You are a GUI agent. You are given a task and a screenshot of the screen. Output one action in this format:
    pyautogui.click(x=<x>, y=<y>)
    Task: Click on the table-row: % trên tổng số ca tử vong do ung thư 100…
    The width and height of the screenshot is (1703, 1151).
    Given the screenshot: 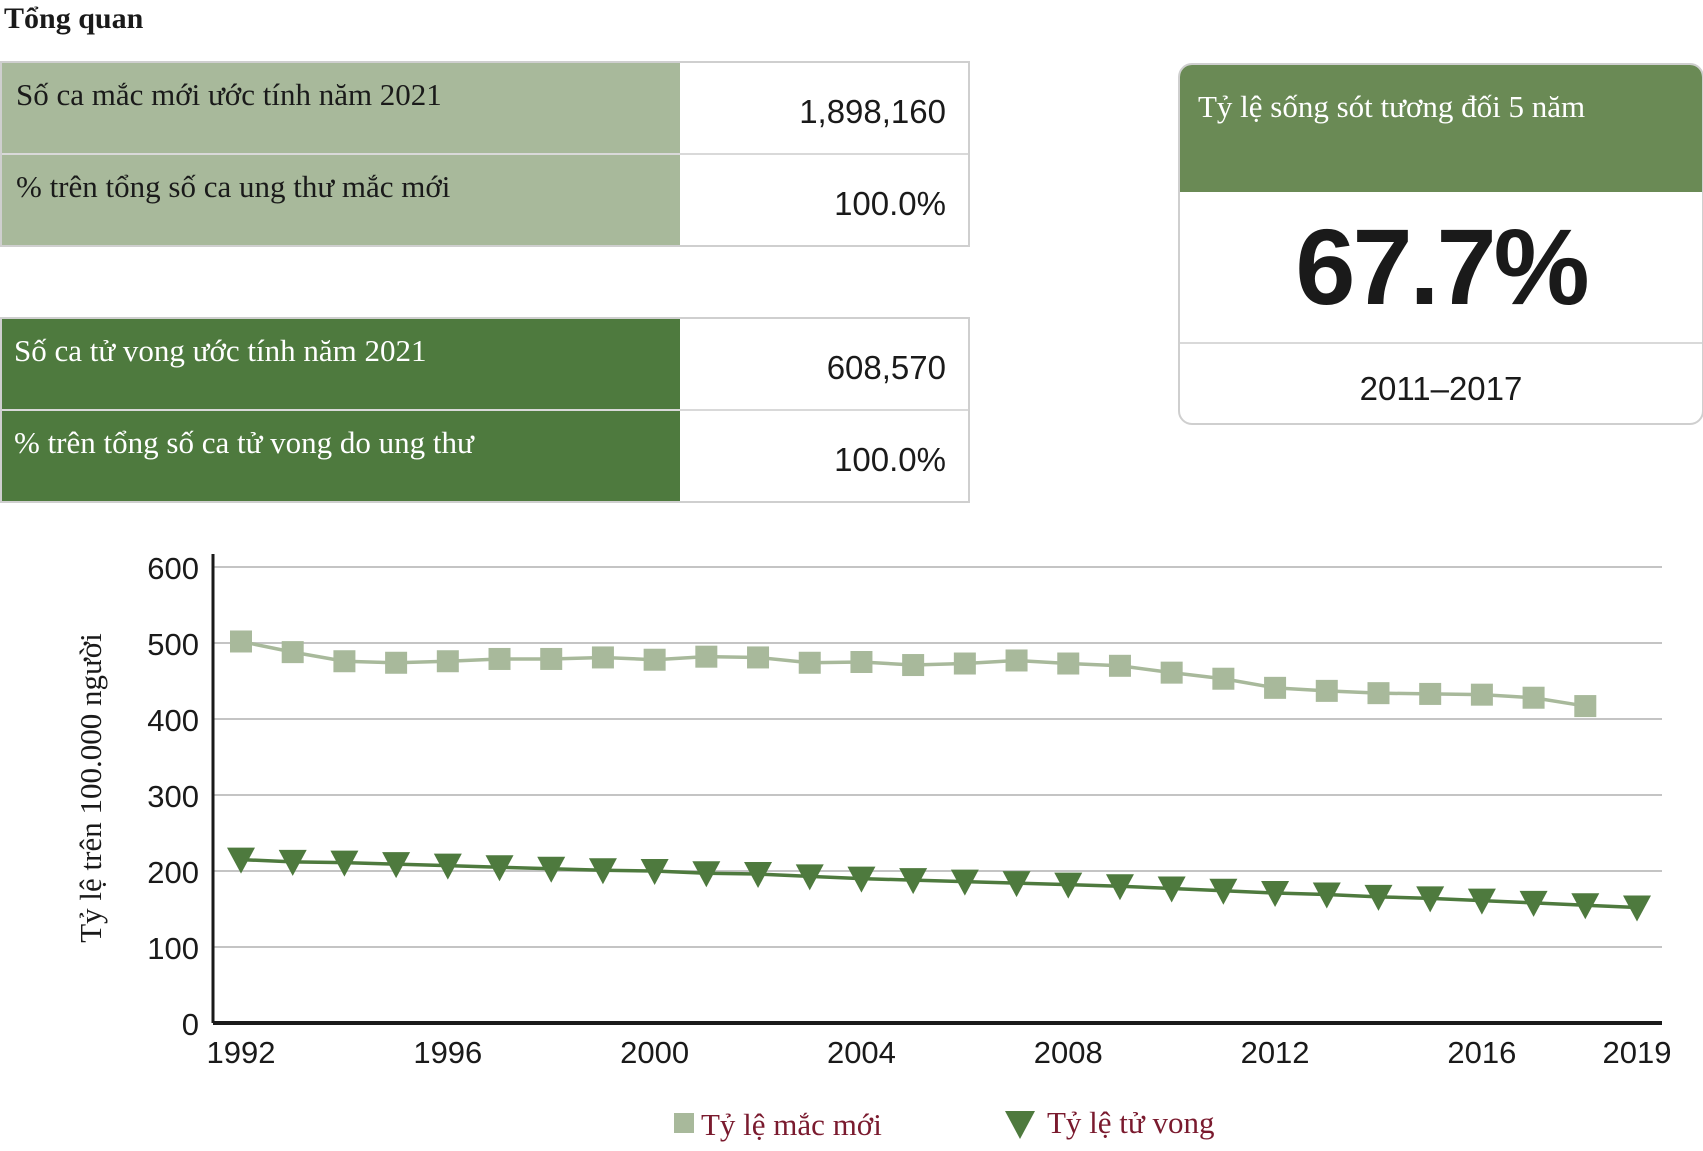 What is the action you would take?
    pyautogui.click(x=485, y=455)
    